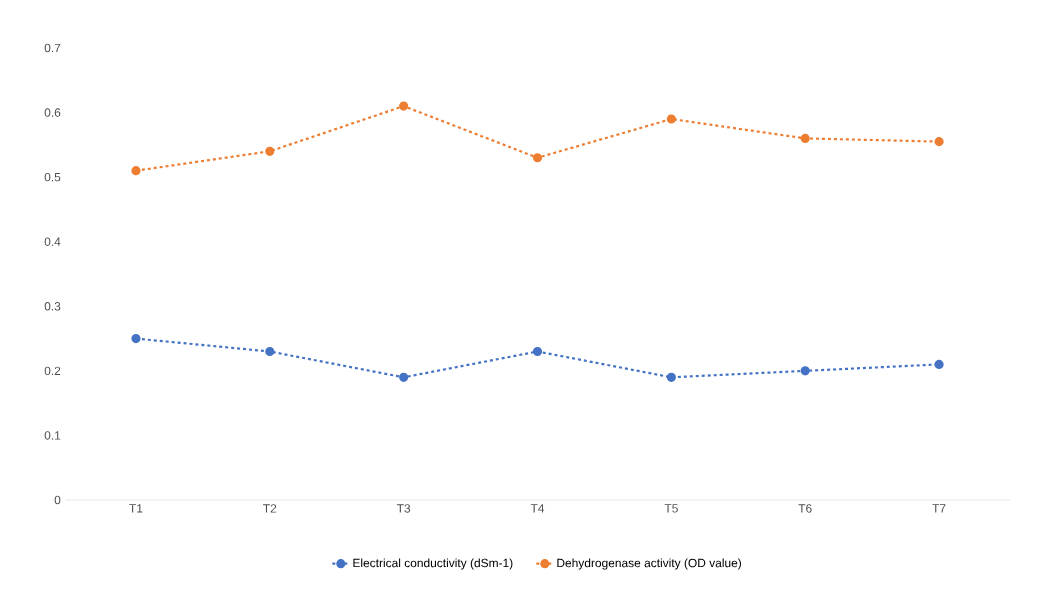 Image resolution: width=1038 pixels, height=598 pixels. What do you see at coordinates (433, 564) in the screenshot?
I see `legend-label: Electrical conductivity (dSm-1)` at bounding box center [433, 564].